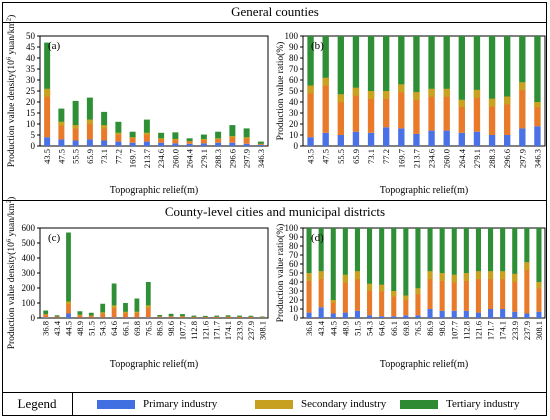 This screenshot has width=550, height=420. I want to click on y-tick-label-b-50: 50, so click(294, 91).